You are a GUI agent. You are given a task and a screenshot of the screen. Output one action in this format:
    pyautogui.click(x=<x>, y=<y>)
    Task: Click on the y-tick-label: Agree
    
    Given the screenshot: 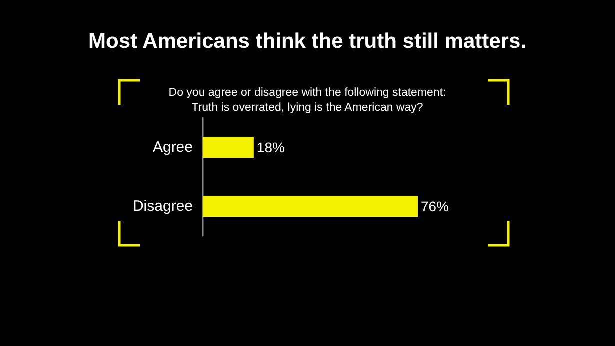 What is the action you would take?
    pyautogui.click(x=172, y=147)
    